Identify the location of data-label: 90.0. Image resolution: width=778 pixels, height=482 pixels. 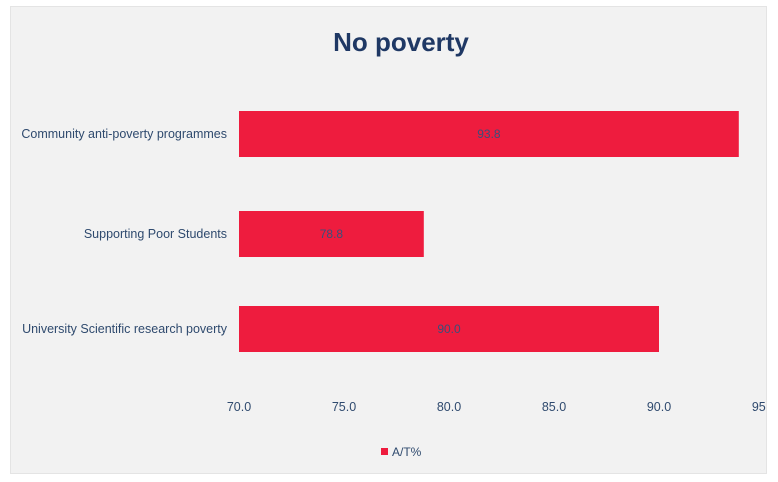
(449, 329).